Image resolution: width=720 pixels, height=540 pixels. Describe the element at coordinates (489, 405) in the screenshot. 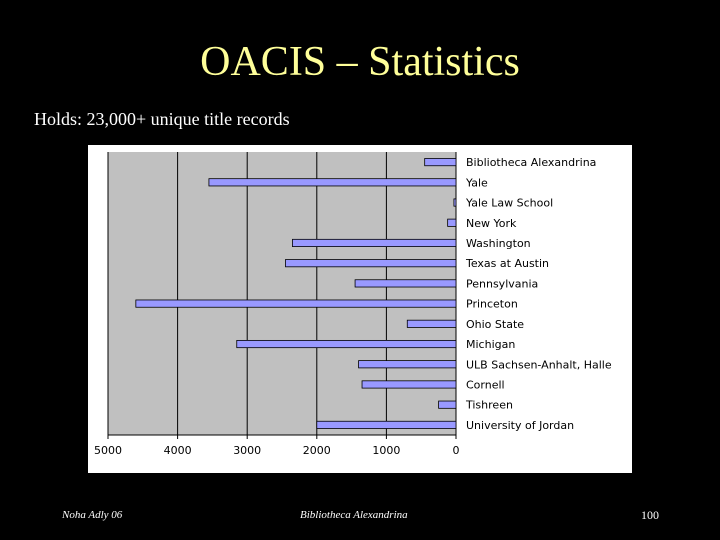

I see `category-label: Tishreen` at that location.